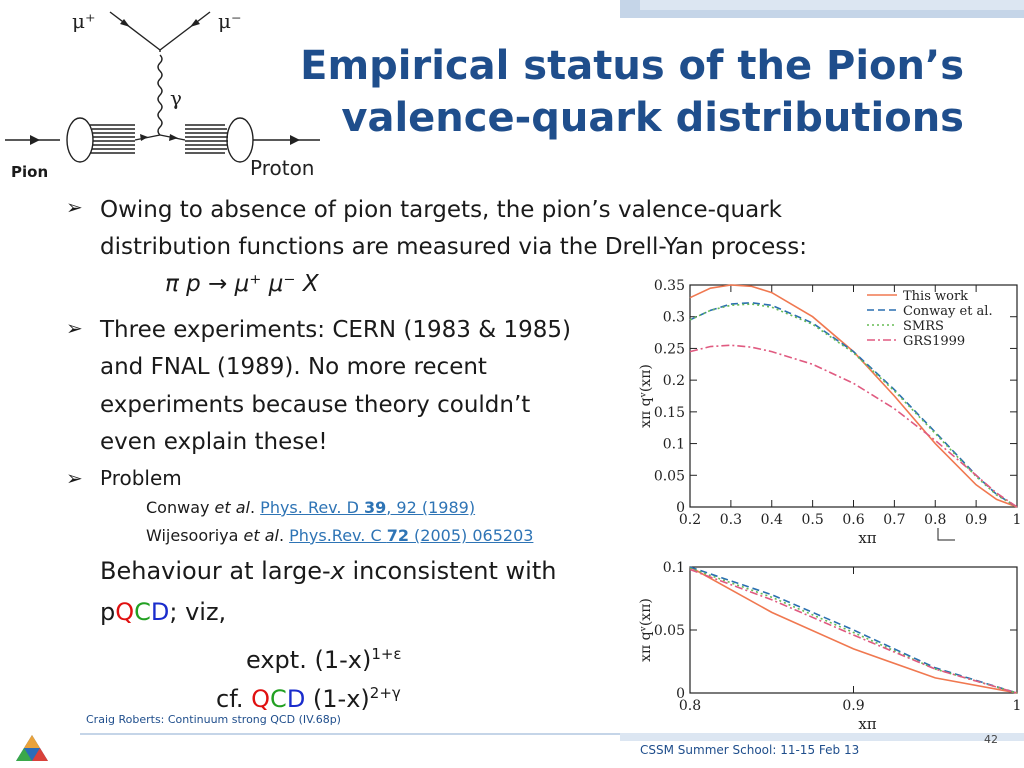  I want to click on zoom-connector-left, so click(946, 534).